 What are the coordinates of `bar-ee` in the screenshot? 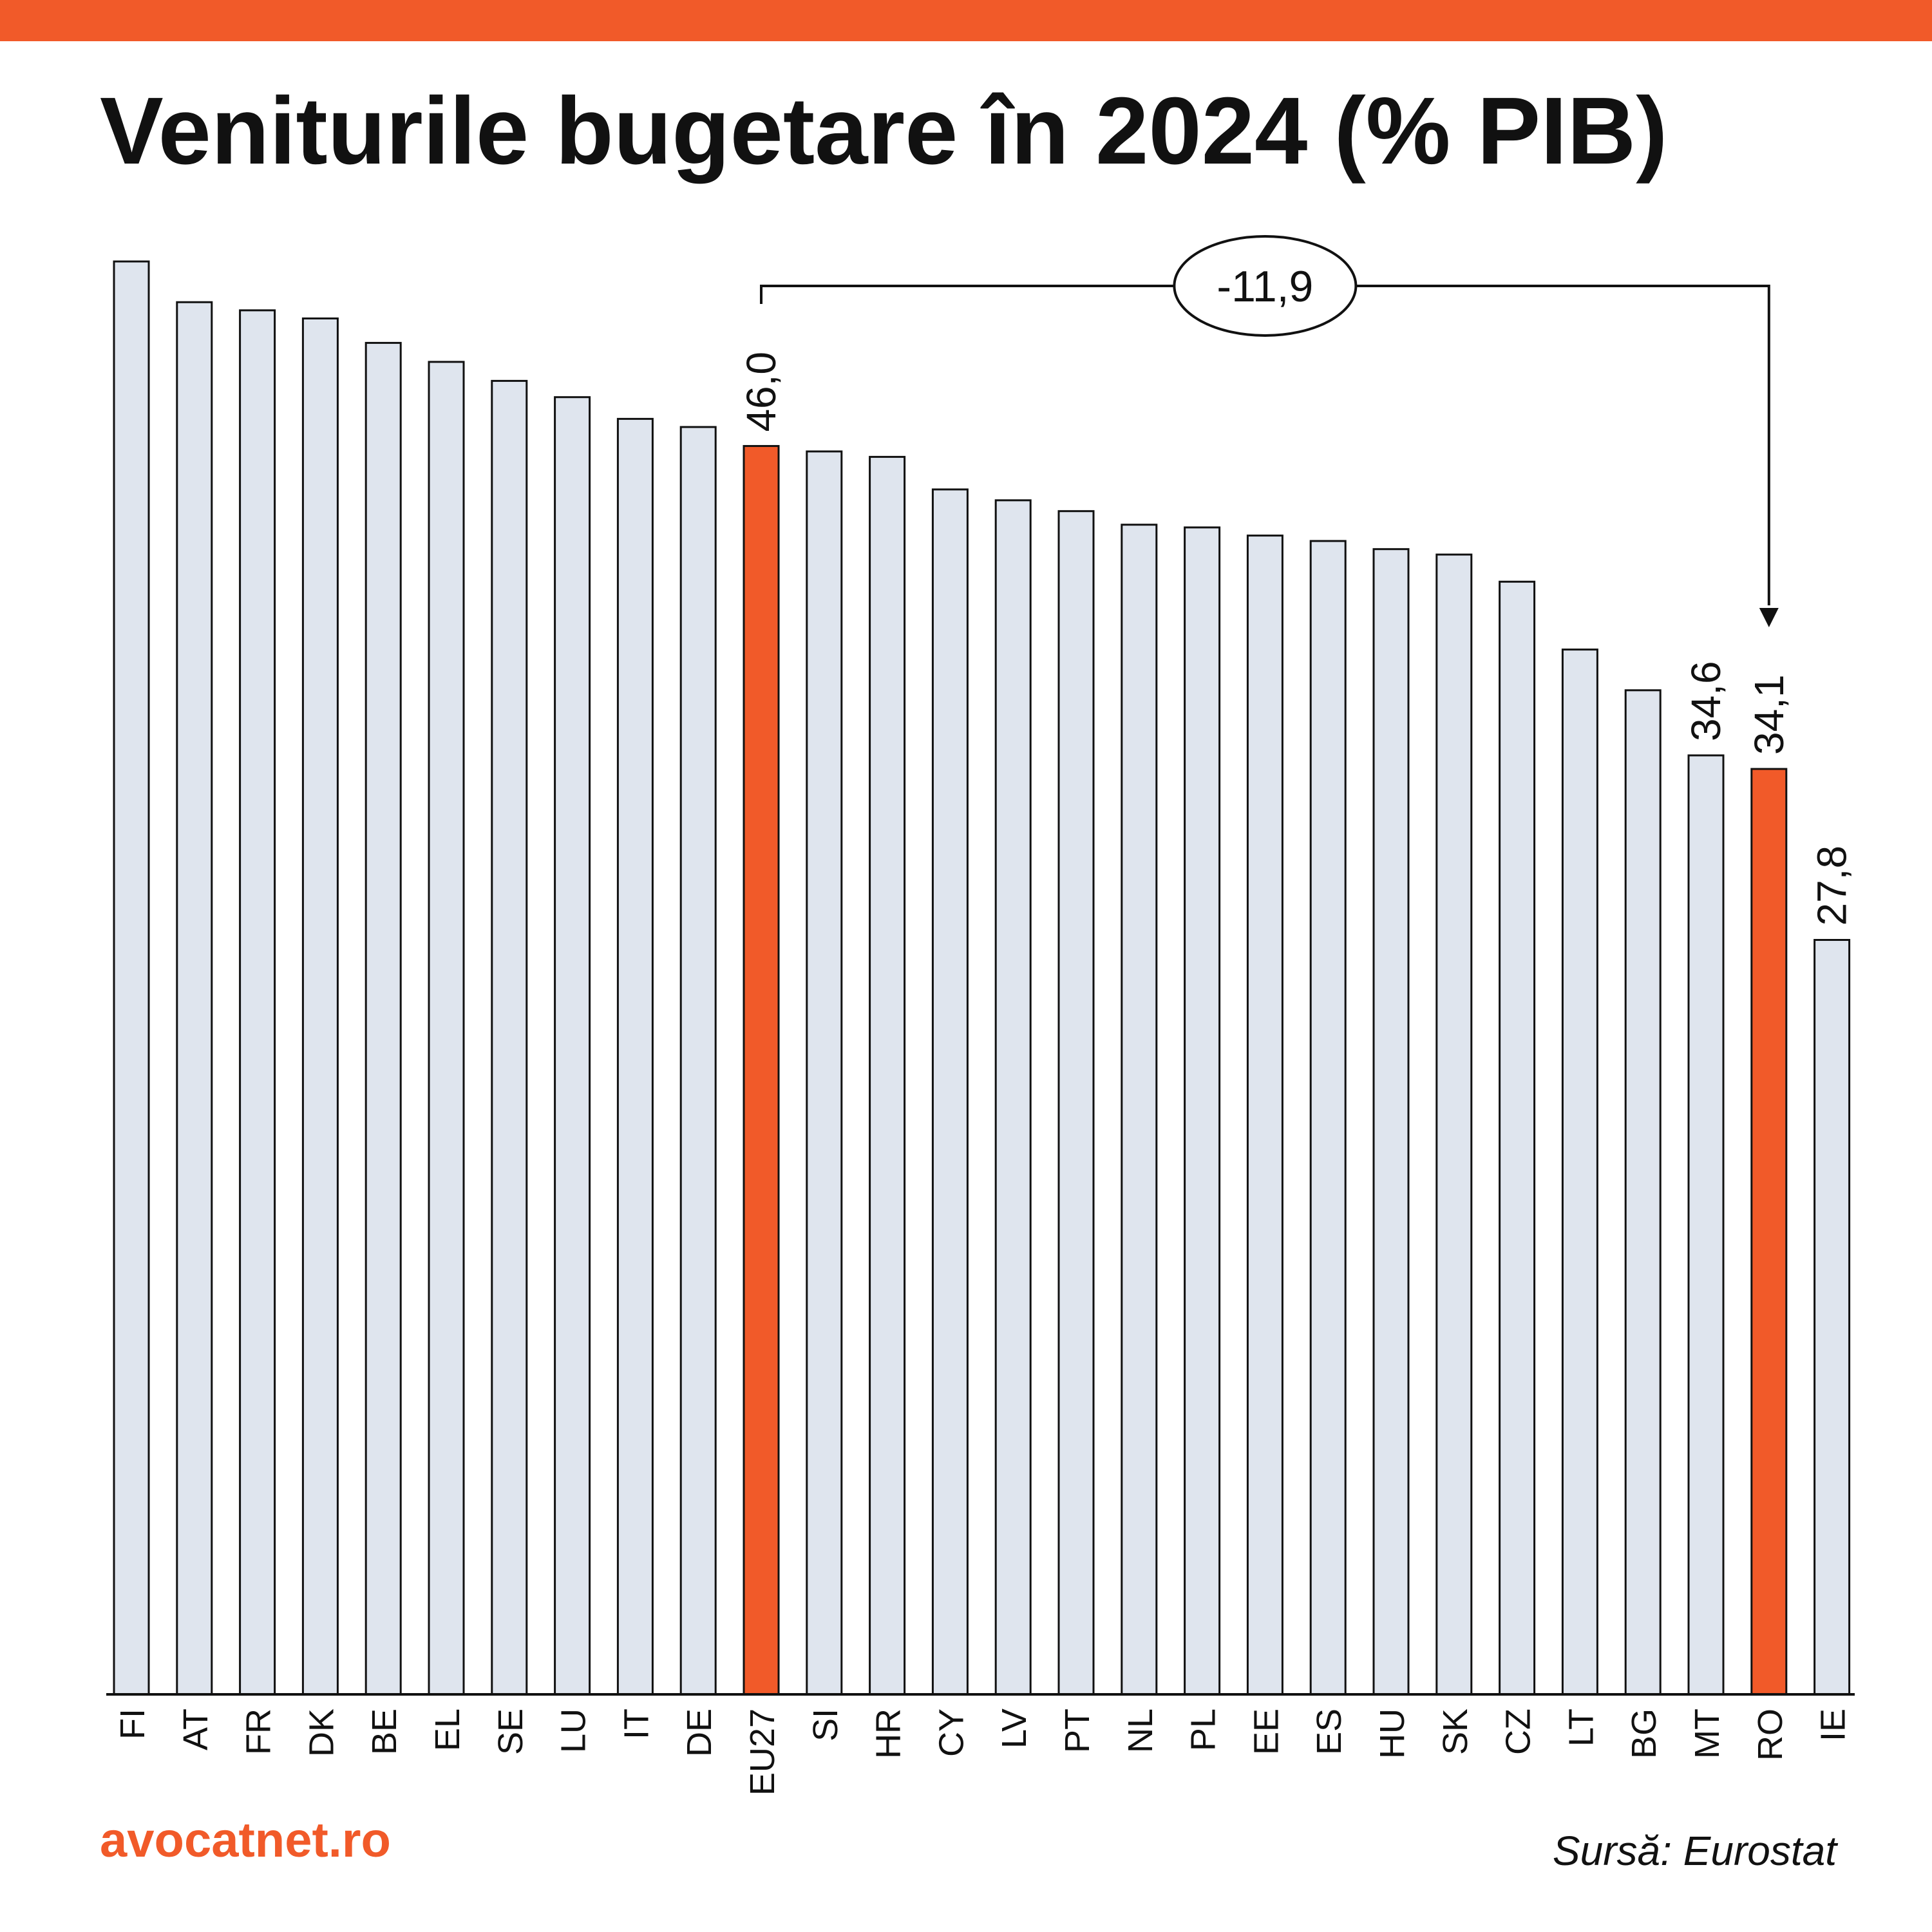 It's located at (1264, 1115).